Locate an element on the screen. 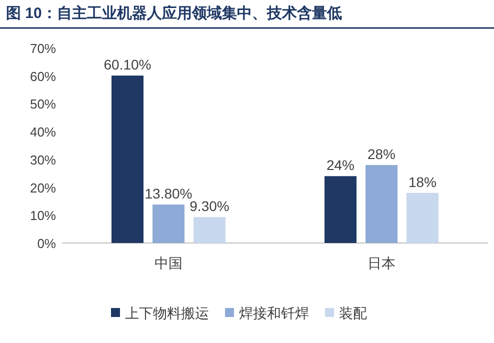 The image size is (494, 343). y-tick-label: 0% is located at coordinates (46, 243).